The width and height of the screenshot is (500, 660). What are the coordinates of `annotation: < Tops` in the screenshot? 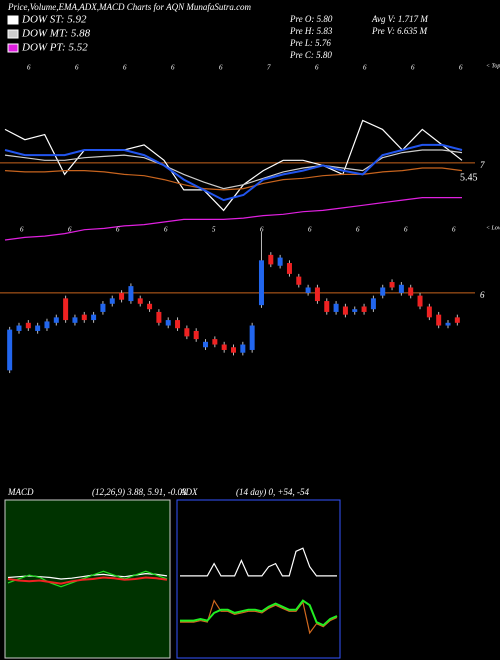 It's located at (493, 66).